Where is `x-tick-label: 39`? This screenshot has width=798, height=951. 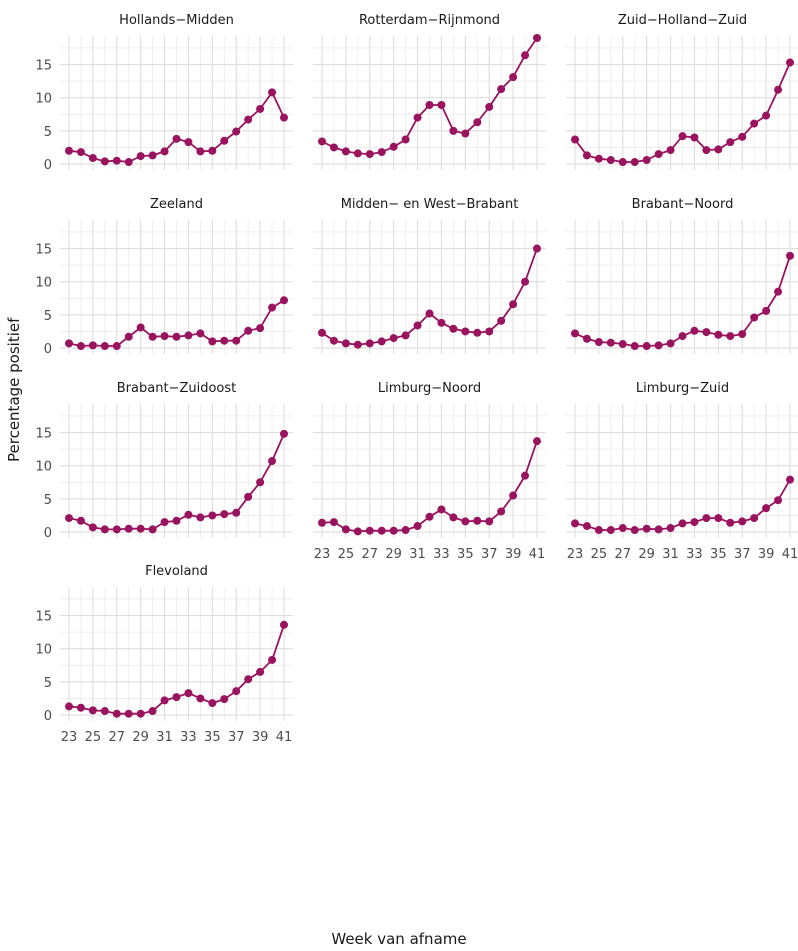 x-tick-label: 39 is located at coordinates (513, 554).